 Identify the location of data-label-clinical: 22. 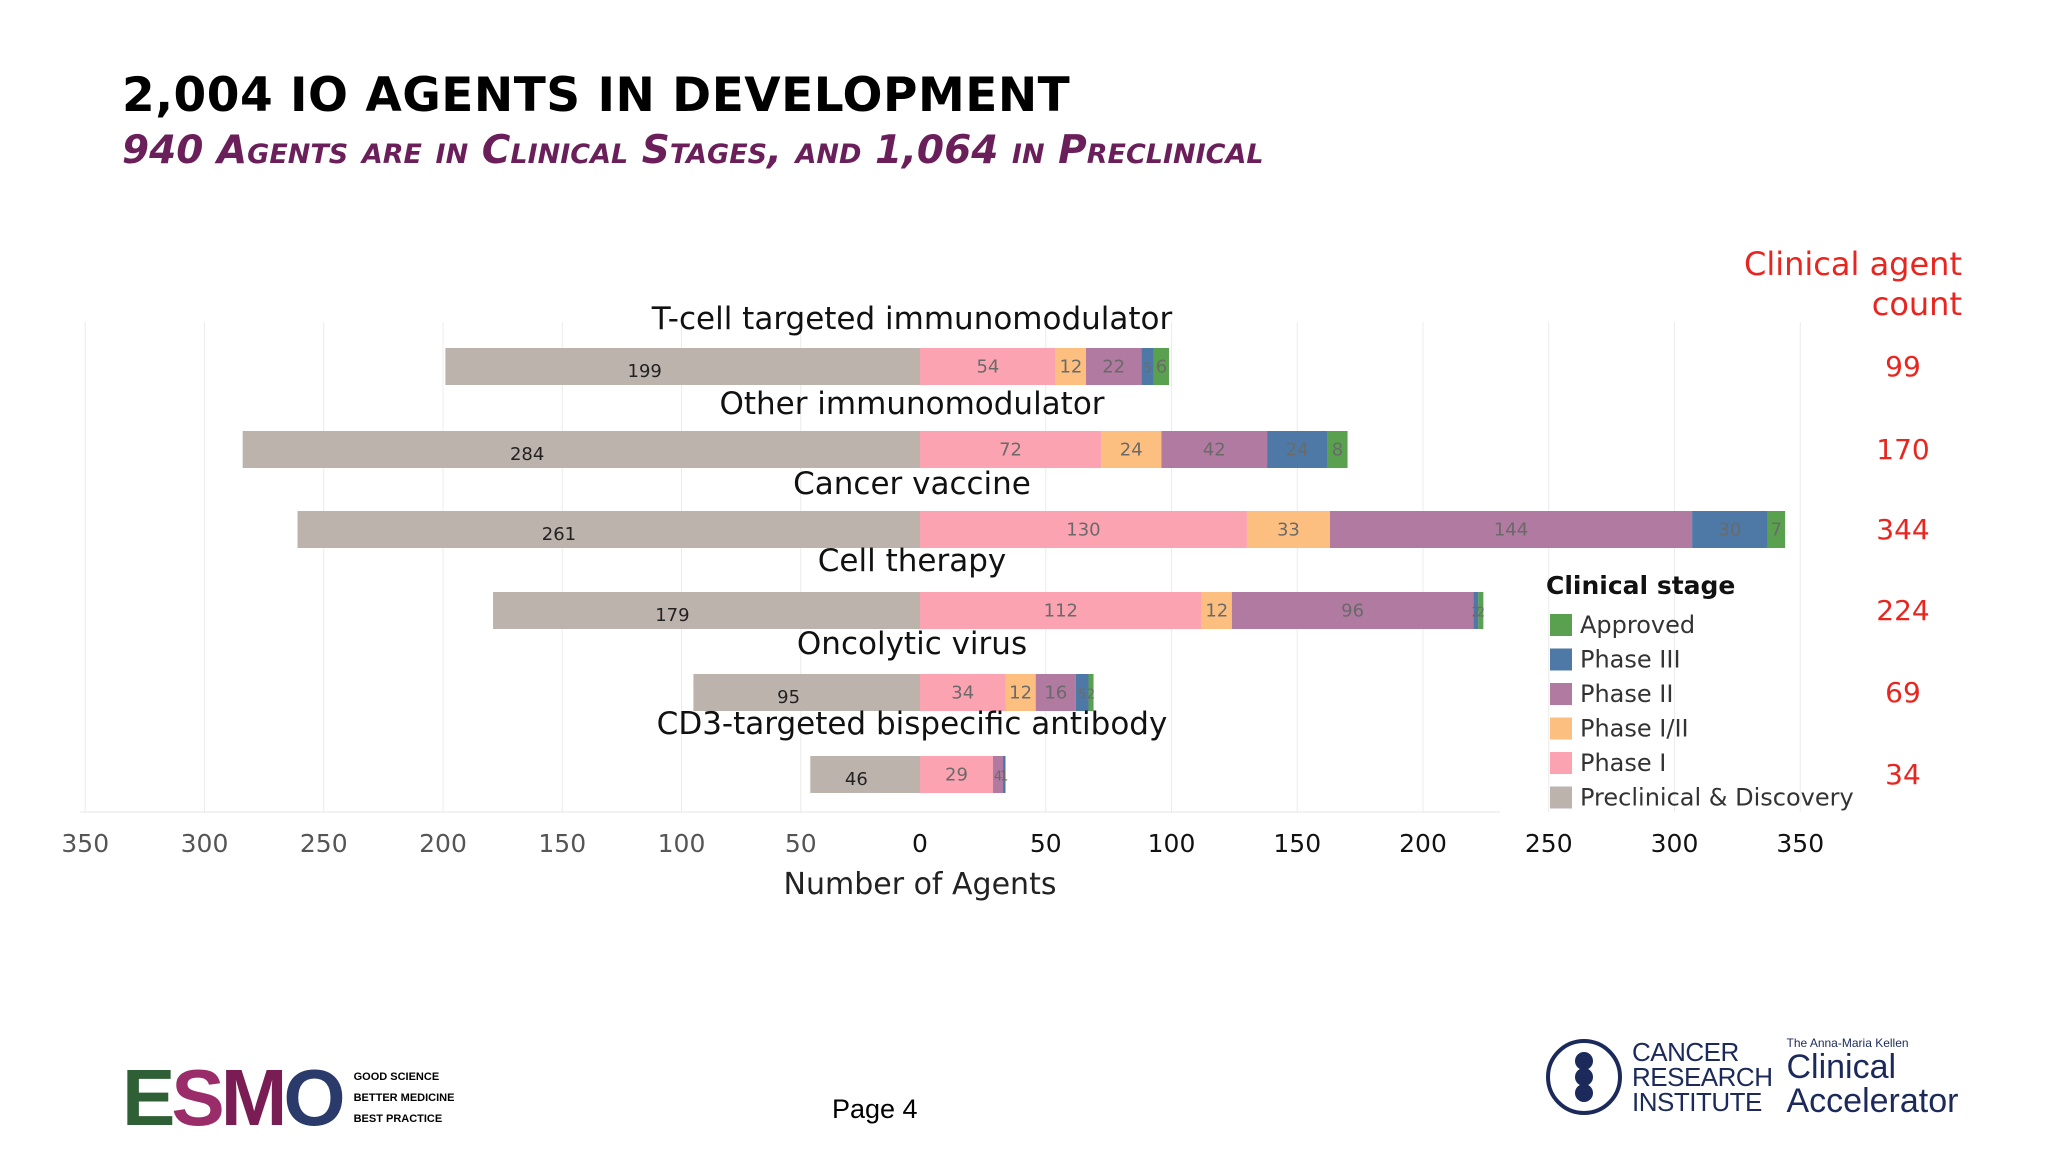
(1113, 367).